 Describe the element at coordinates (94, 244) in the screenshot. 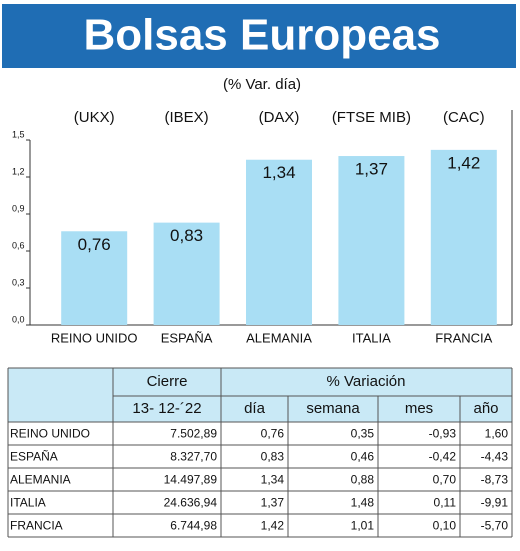

I see `value-label: 0,76` at that location.